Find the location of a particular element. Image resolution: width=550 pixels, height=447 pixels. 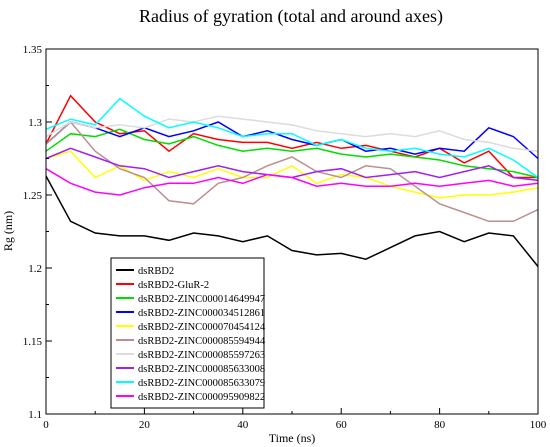

legend-label-4: dsRBD2-ZINC000070454124 is located at coordinates (202, 327).